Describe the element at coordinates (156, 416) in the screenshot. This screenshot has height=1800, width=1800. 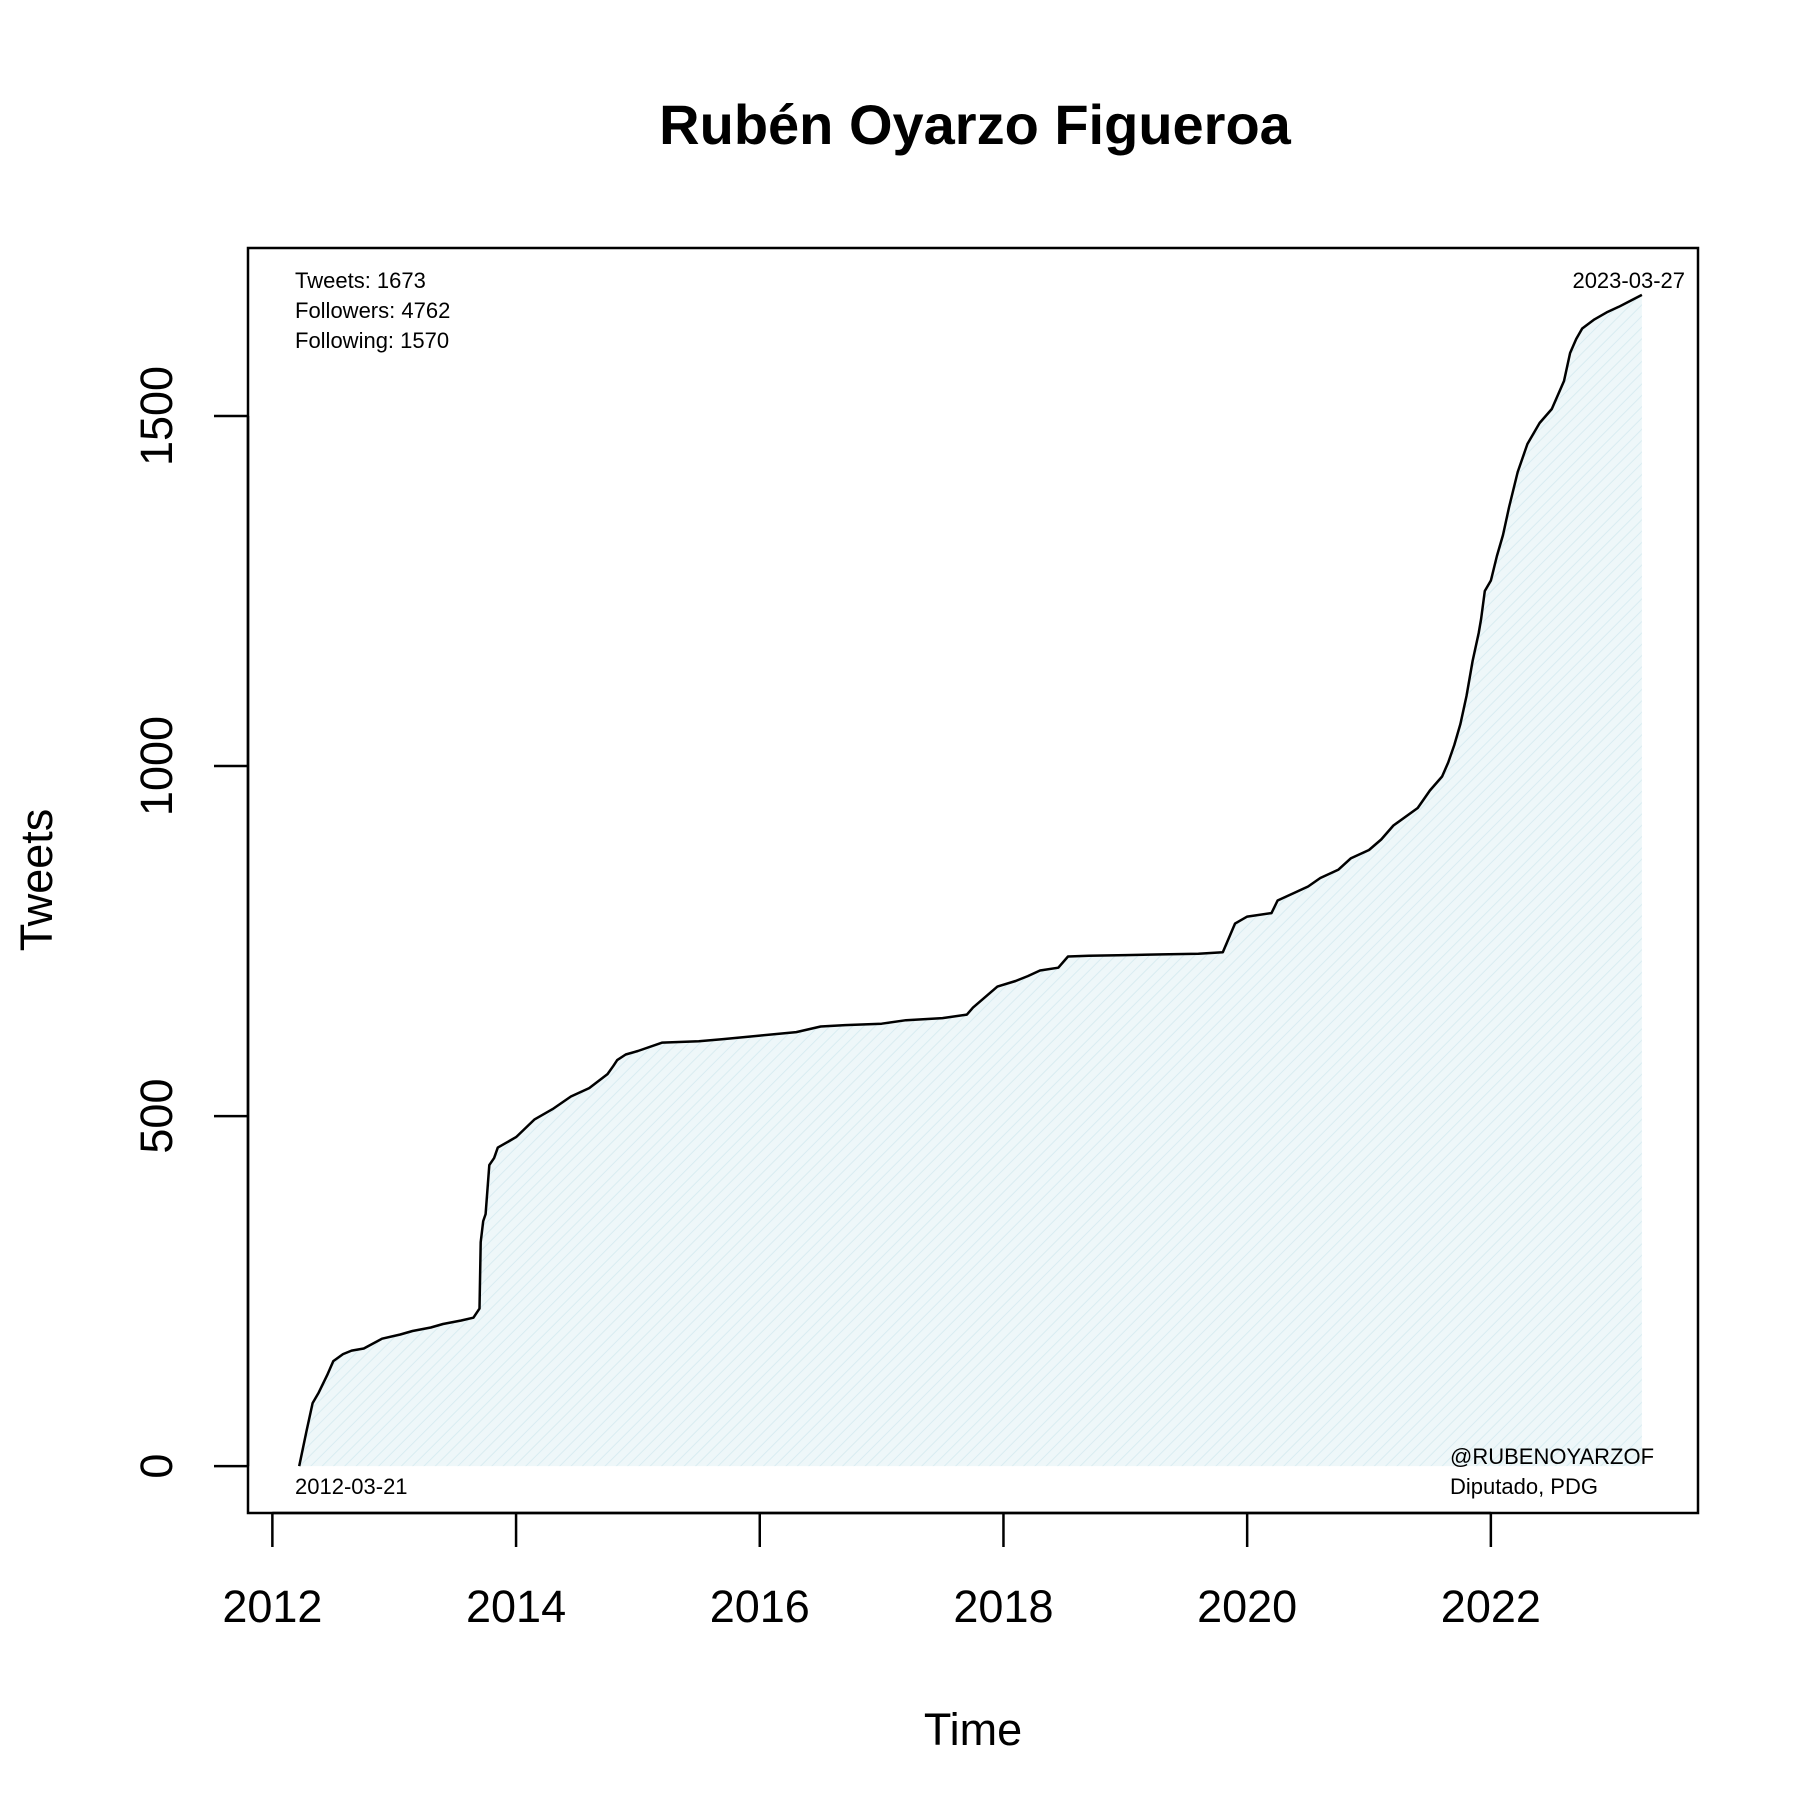
I see `y-tick-label: 1500` at that location.